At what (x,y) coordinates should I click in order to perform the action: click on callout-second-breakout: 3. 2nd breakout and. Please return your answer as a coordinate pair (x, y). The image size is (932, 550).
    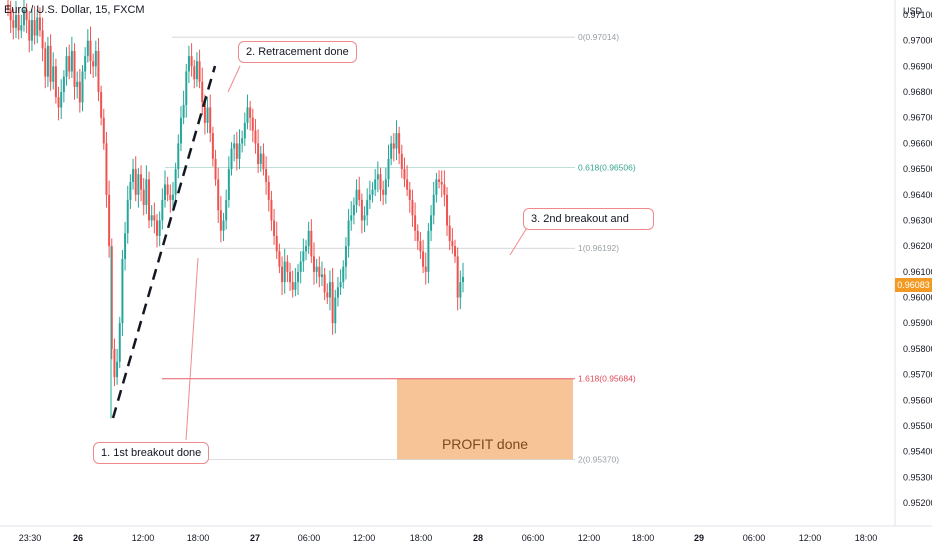
    Looking at the image, I should click on (588, 219).